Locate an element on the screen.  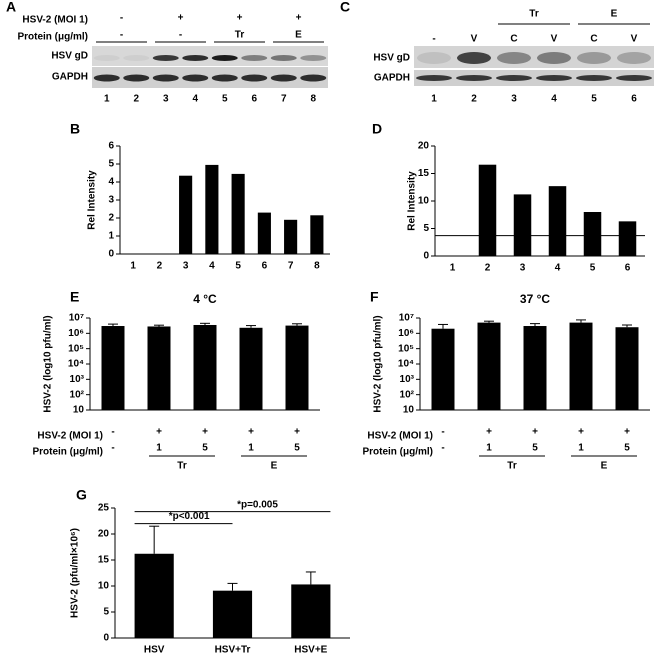
y-tick-label: 25 is located at coordinates (104, 508).